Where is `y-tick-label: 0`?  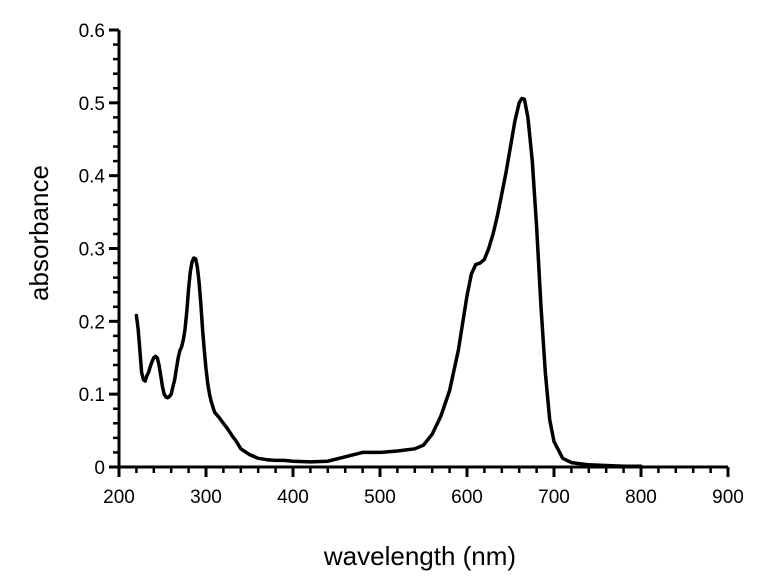
y-tick-label: 0 is located at coordinates (99, 468).